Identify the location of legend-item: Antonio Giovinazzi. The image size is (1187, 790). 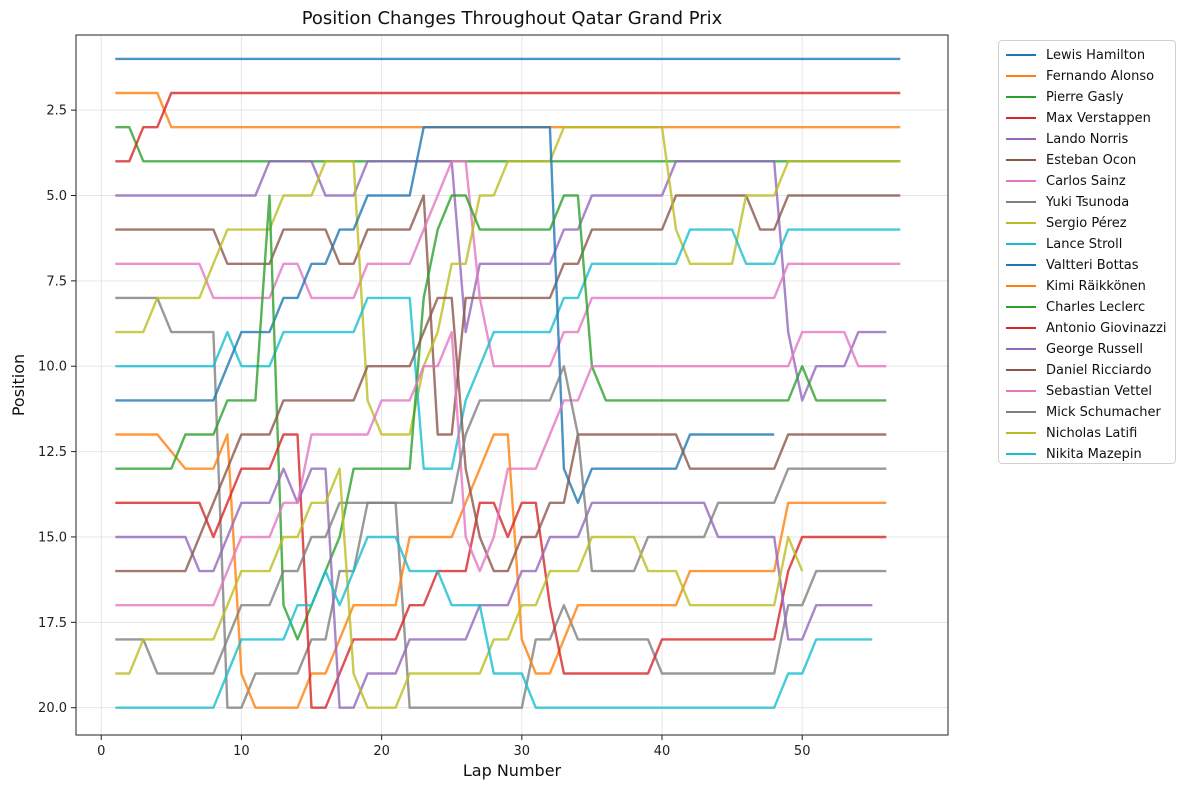
(1083, 328).